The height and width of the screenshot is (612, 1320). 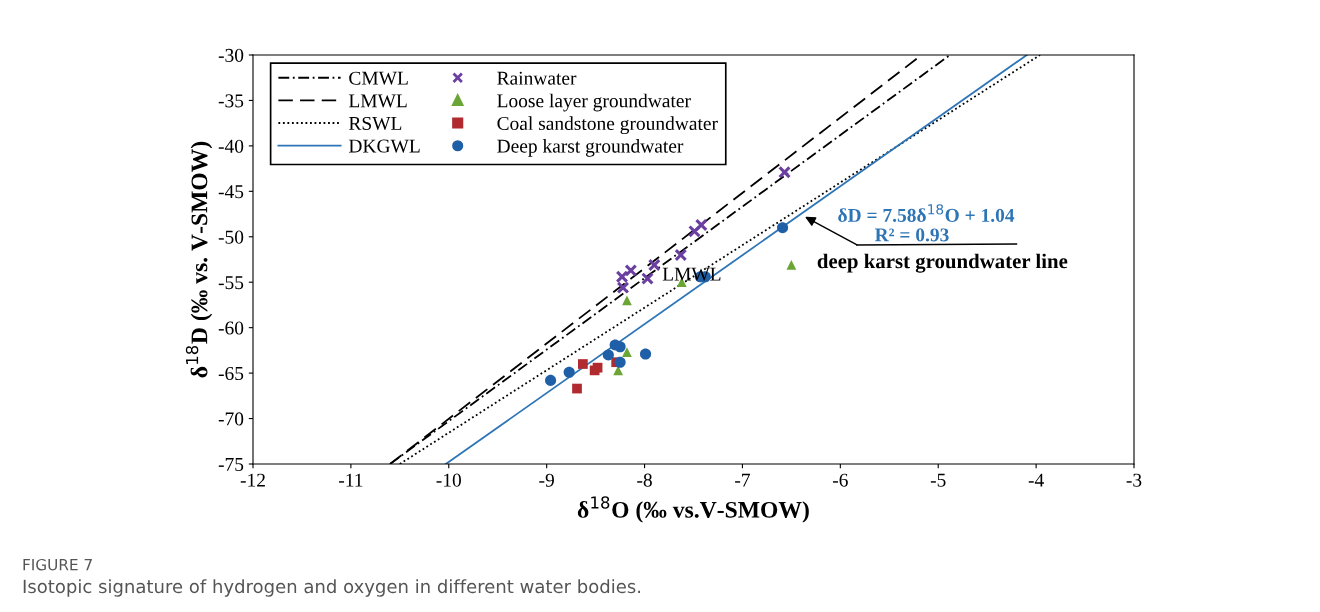 What do you see at coordinates (537, 78) in the screenshot?
I see `legend-label: Rainwater` at bounding box center [537, 78].